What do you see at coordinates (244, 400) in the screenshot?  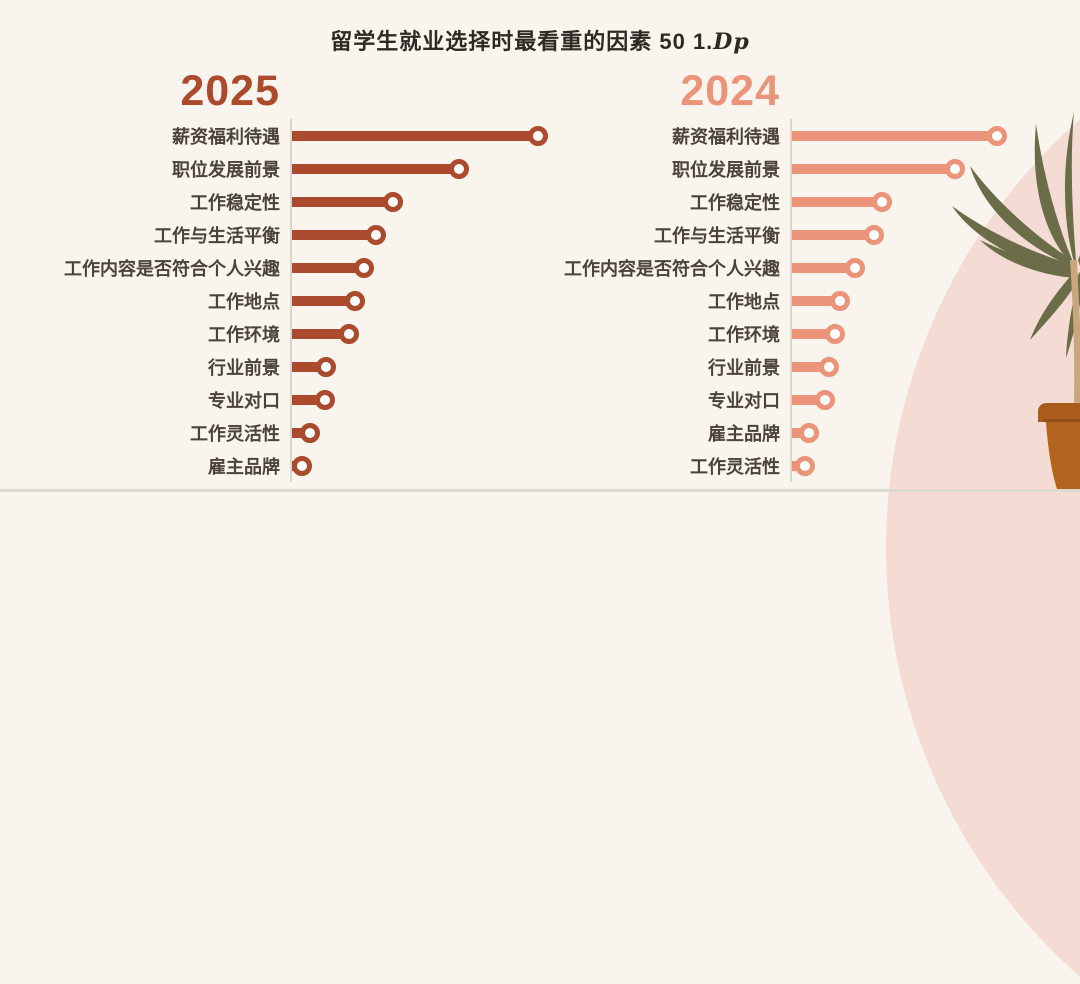 I see `category-label: 专业对口` at bounding box center [244, 400].